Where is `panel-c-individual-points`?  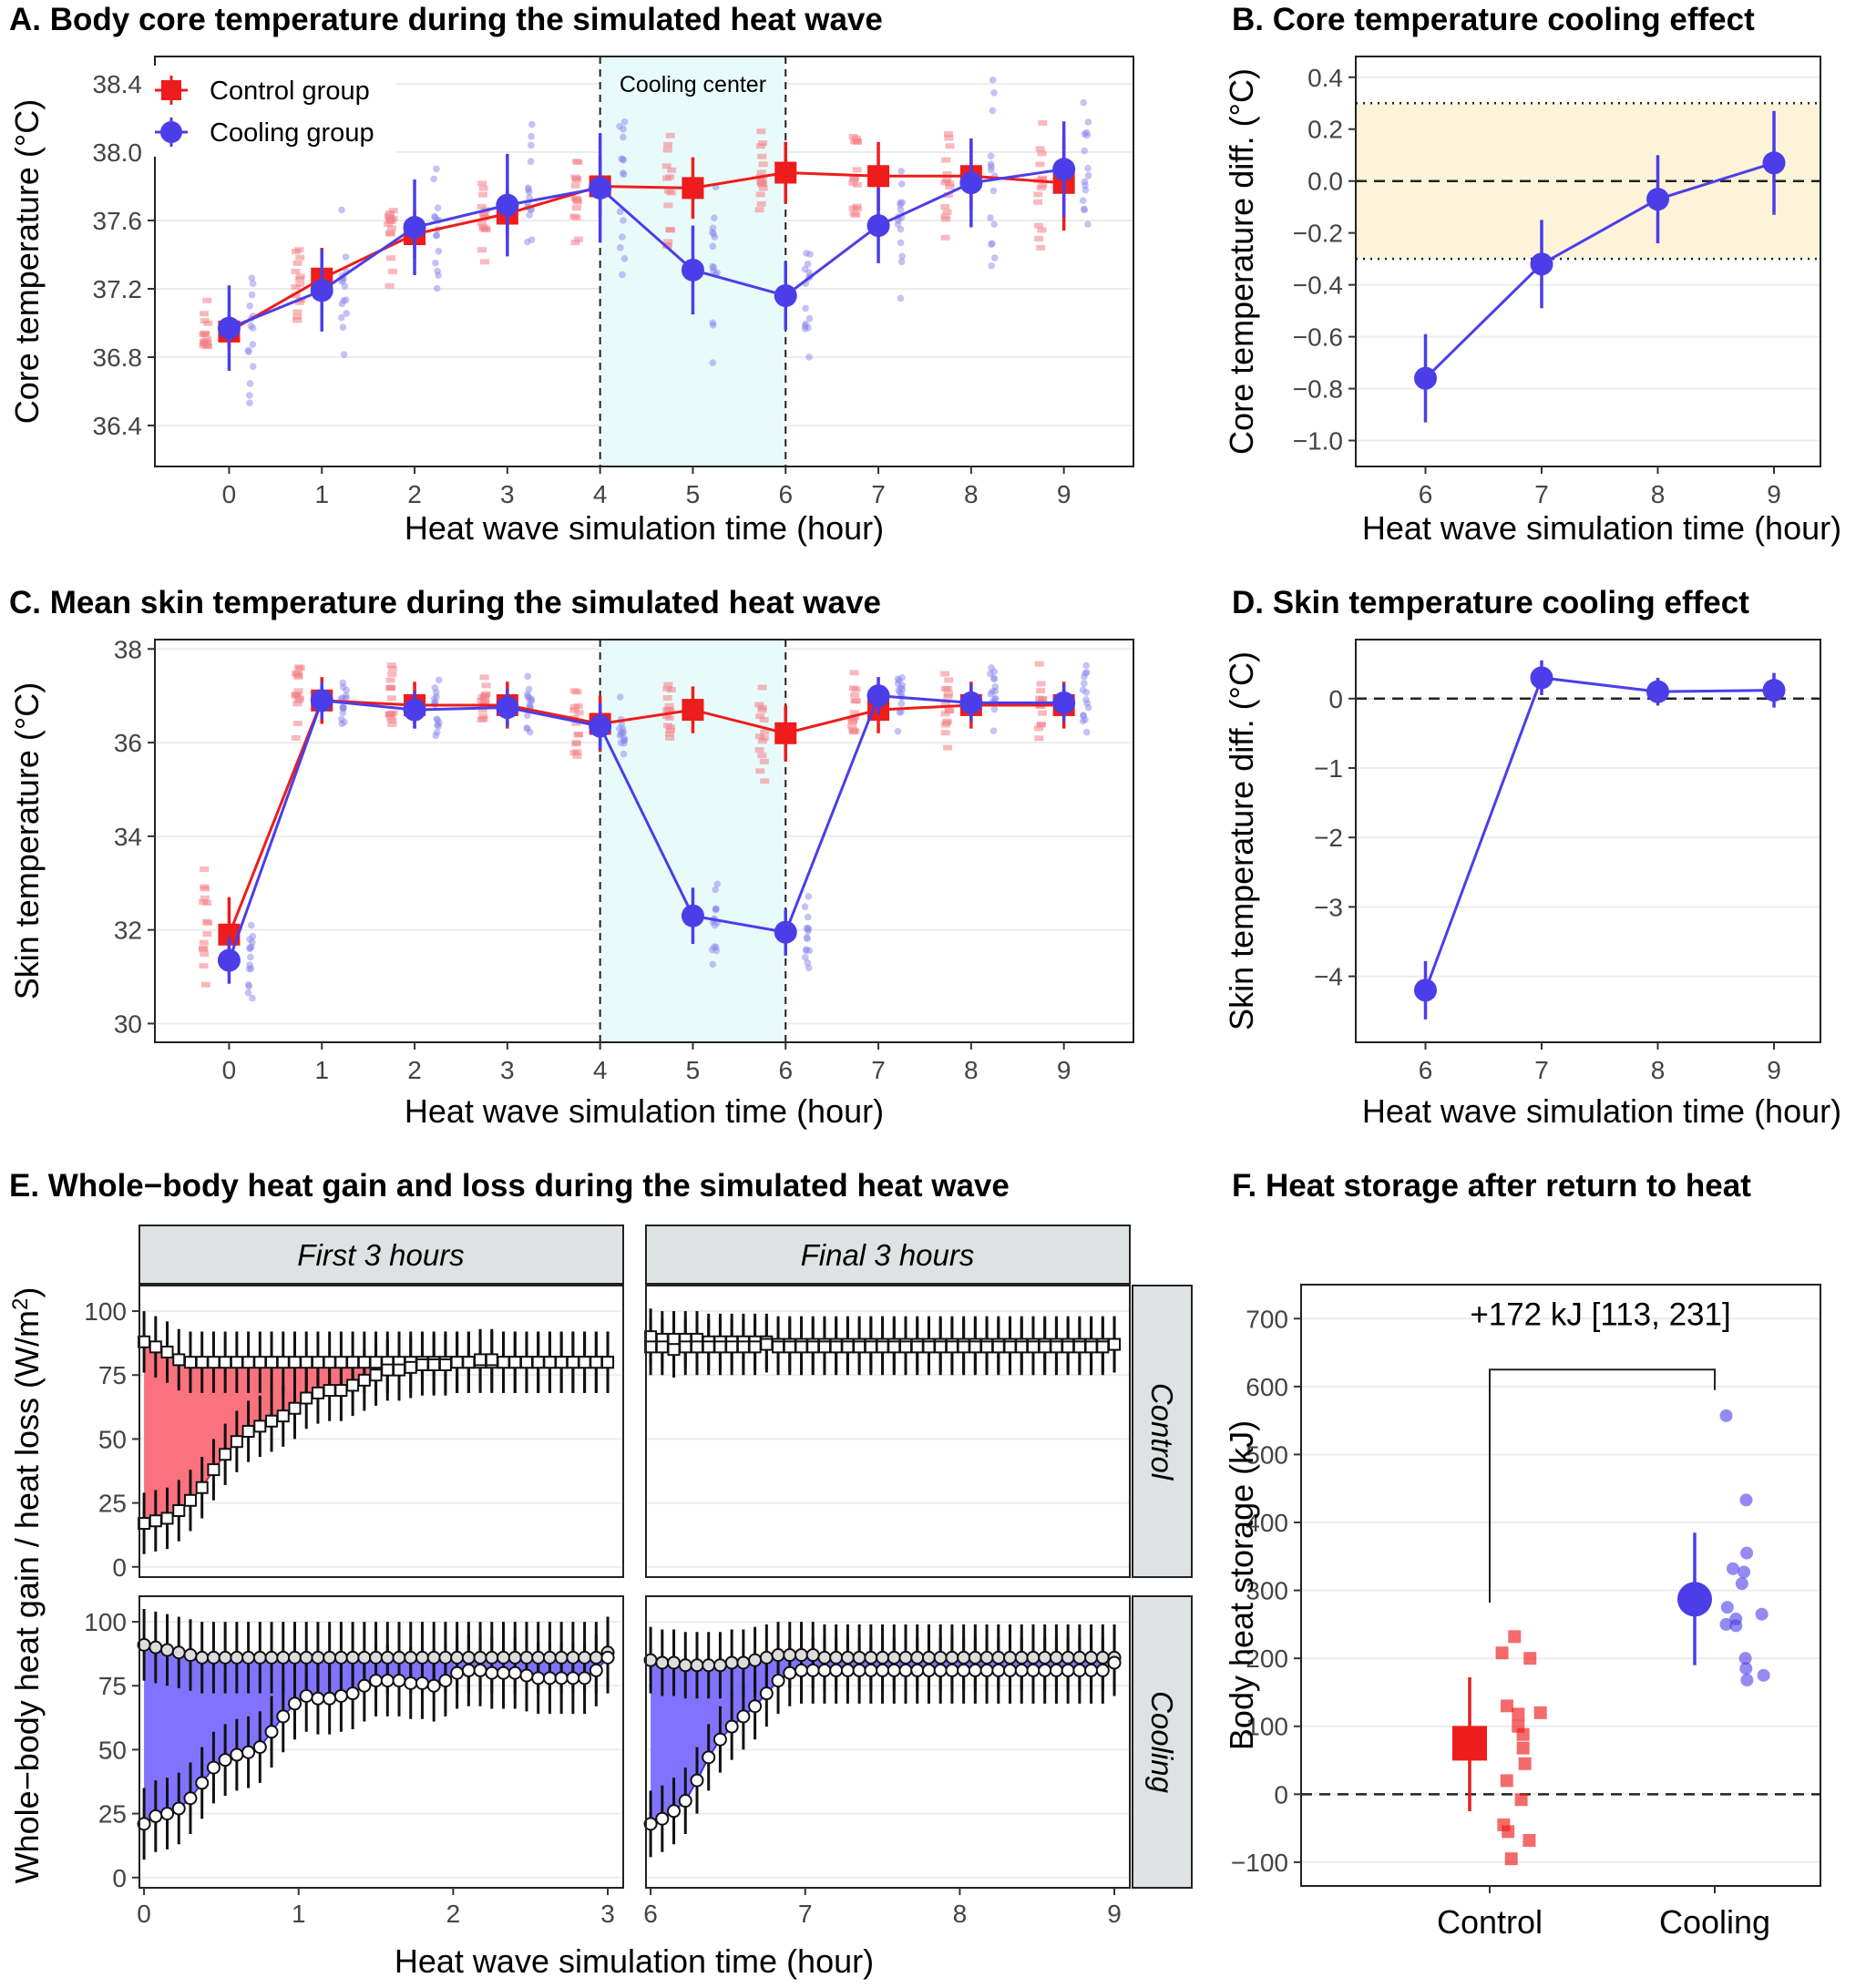 panel-c-individual-points is located at coordinates (645, 831).